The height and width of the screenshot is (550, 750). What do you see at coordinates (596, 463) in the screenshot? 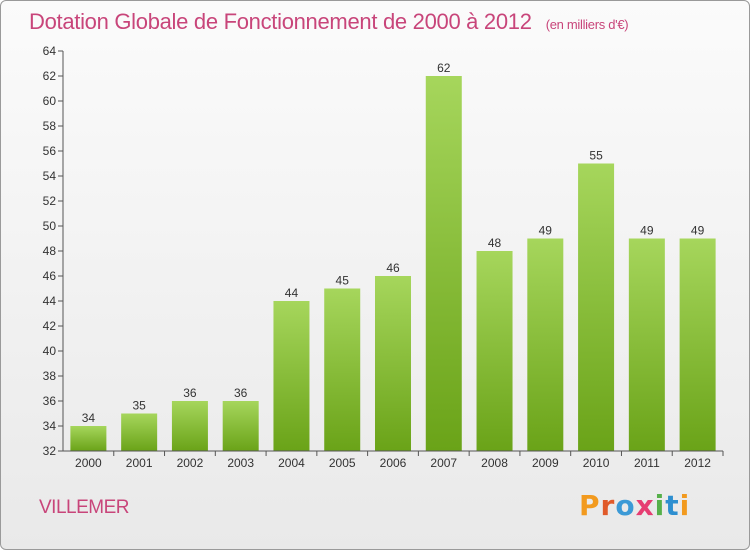
I see `x-tick-label-2010: 2010` at bounding box center [596, 463].